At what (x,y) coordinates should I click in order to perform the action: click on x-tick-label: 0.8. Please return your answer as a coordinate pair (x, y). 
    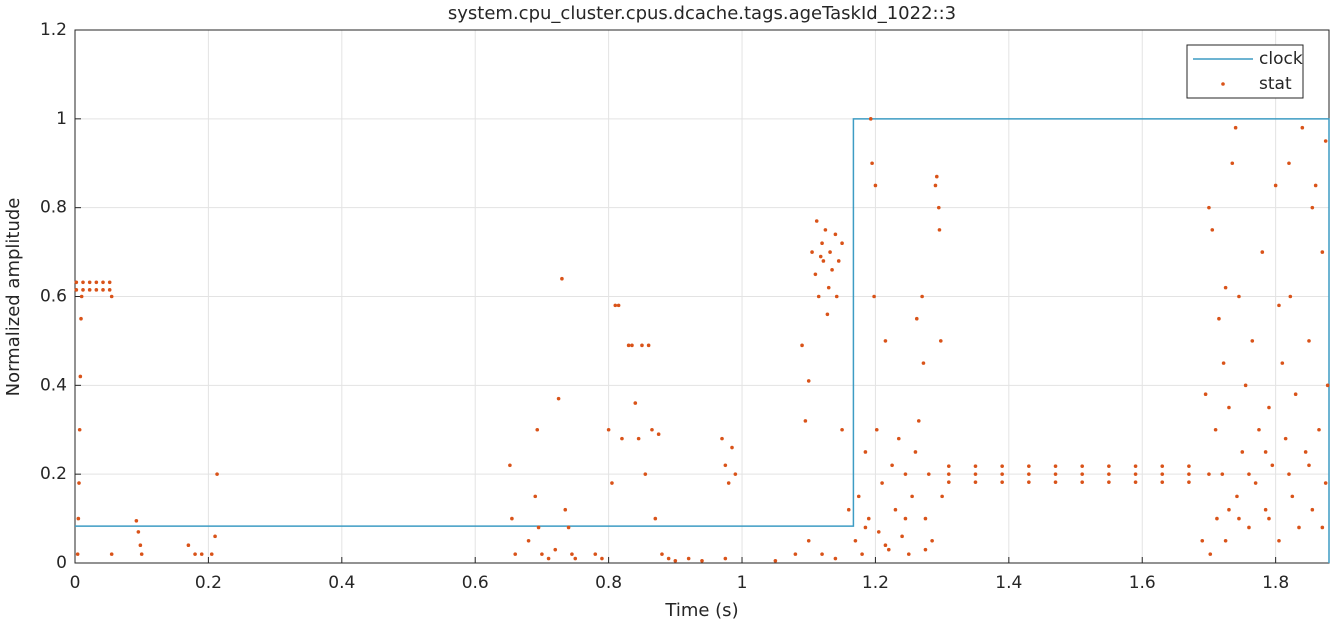
    Looking at the image, I should click on (608, 583).